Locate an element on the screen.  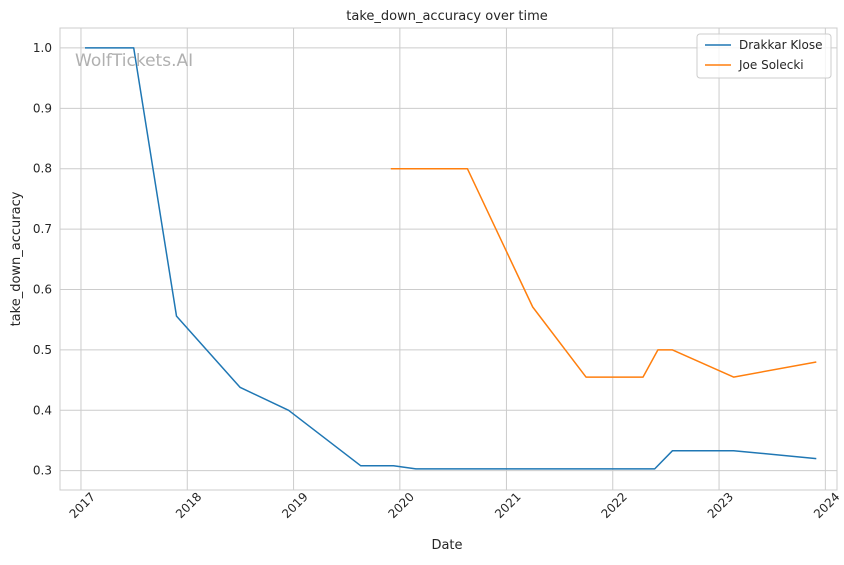
legend-items: Drakkar Klose Joe Solecki is located at coordinates (764, 55).